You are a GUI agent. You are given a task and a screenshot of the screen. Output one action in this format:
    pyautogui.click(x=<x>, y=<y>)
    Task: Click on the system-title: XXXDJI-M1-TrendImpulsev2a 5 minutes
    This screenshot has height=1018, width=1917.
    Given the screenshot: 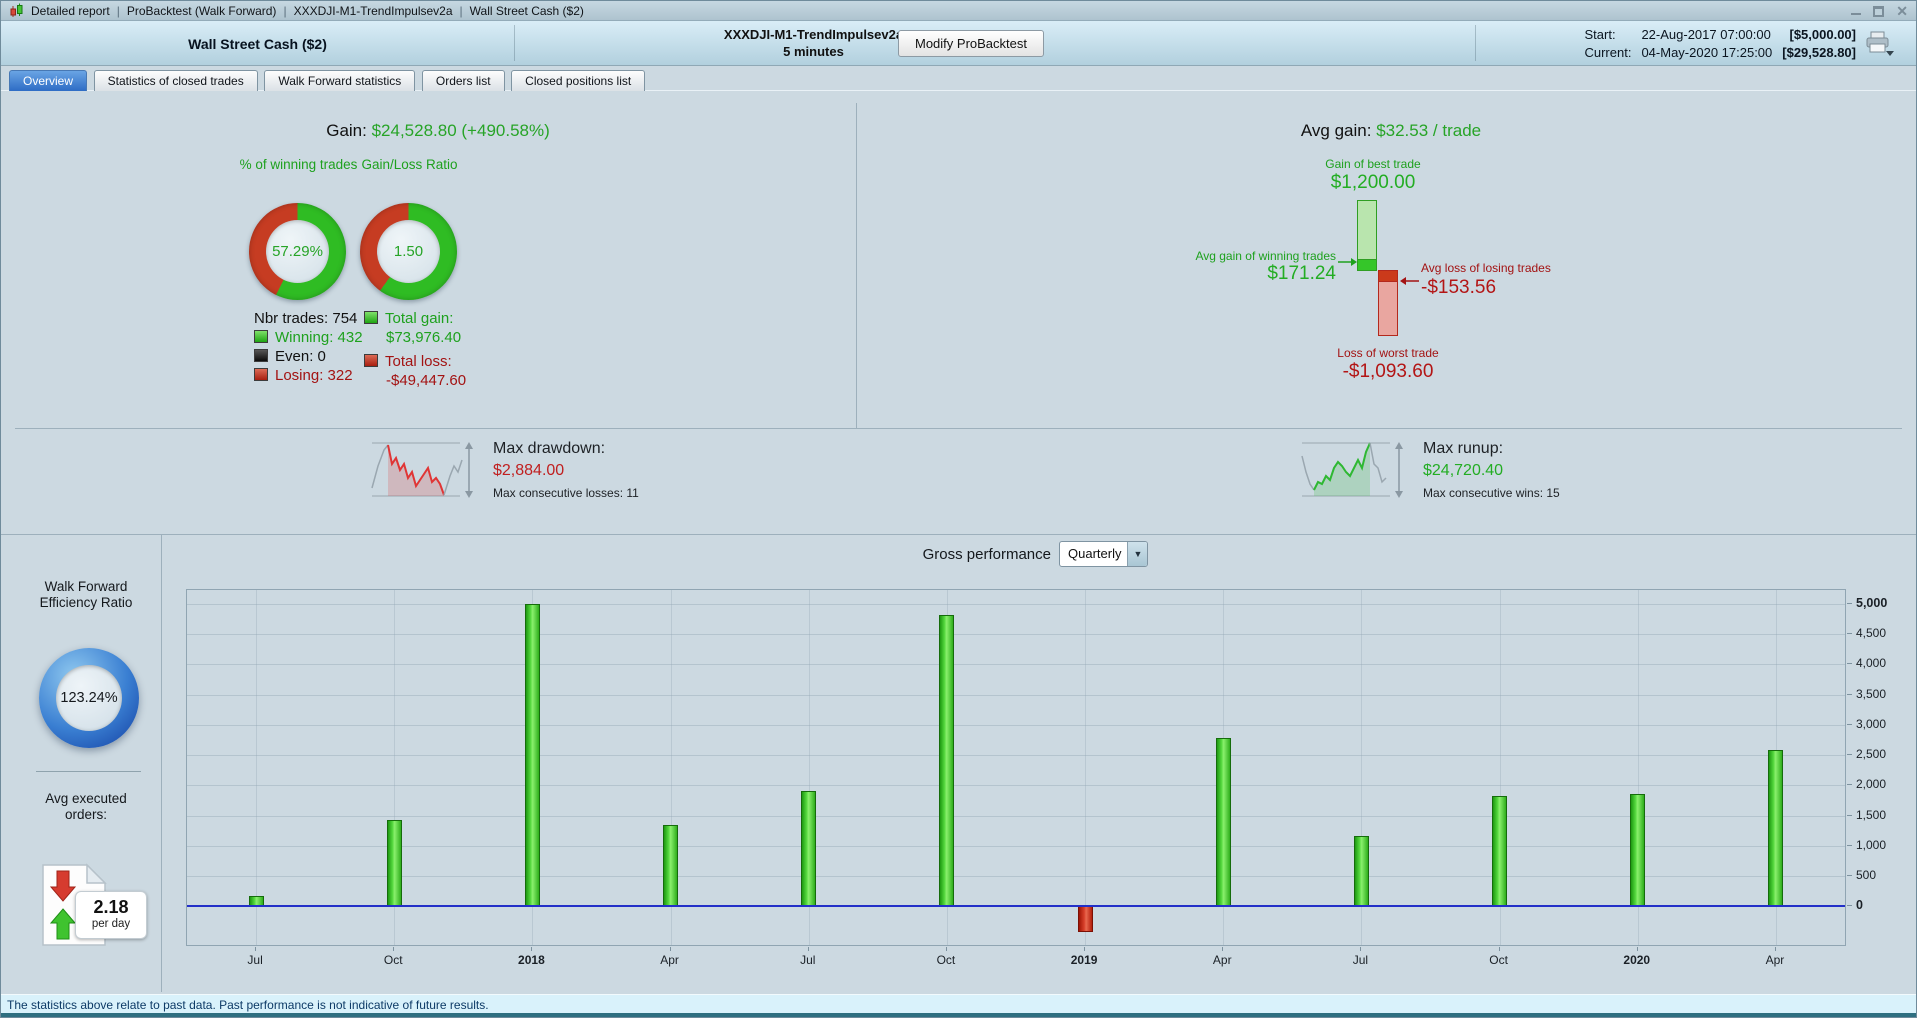 What is the action you would take?
    pyautogui.click(x=813, y=43)
    